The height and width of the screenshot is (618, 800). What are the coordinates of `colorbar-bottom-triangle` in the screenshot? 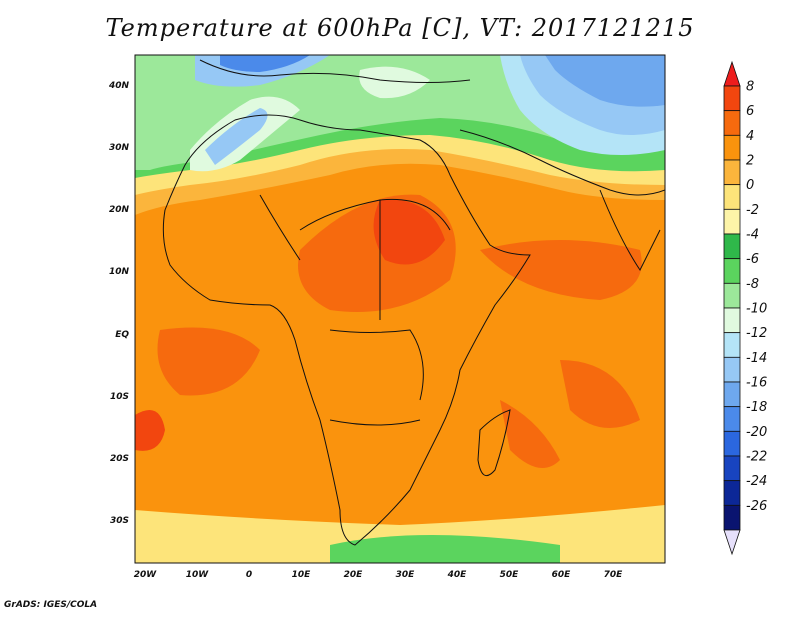 It's located at (732, 542).